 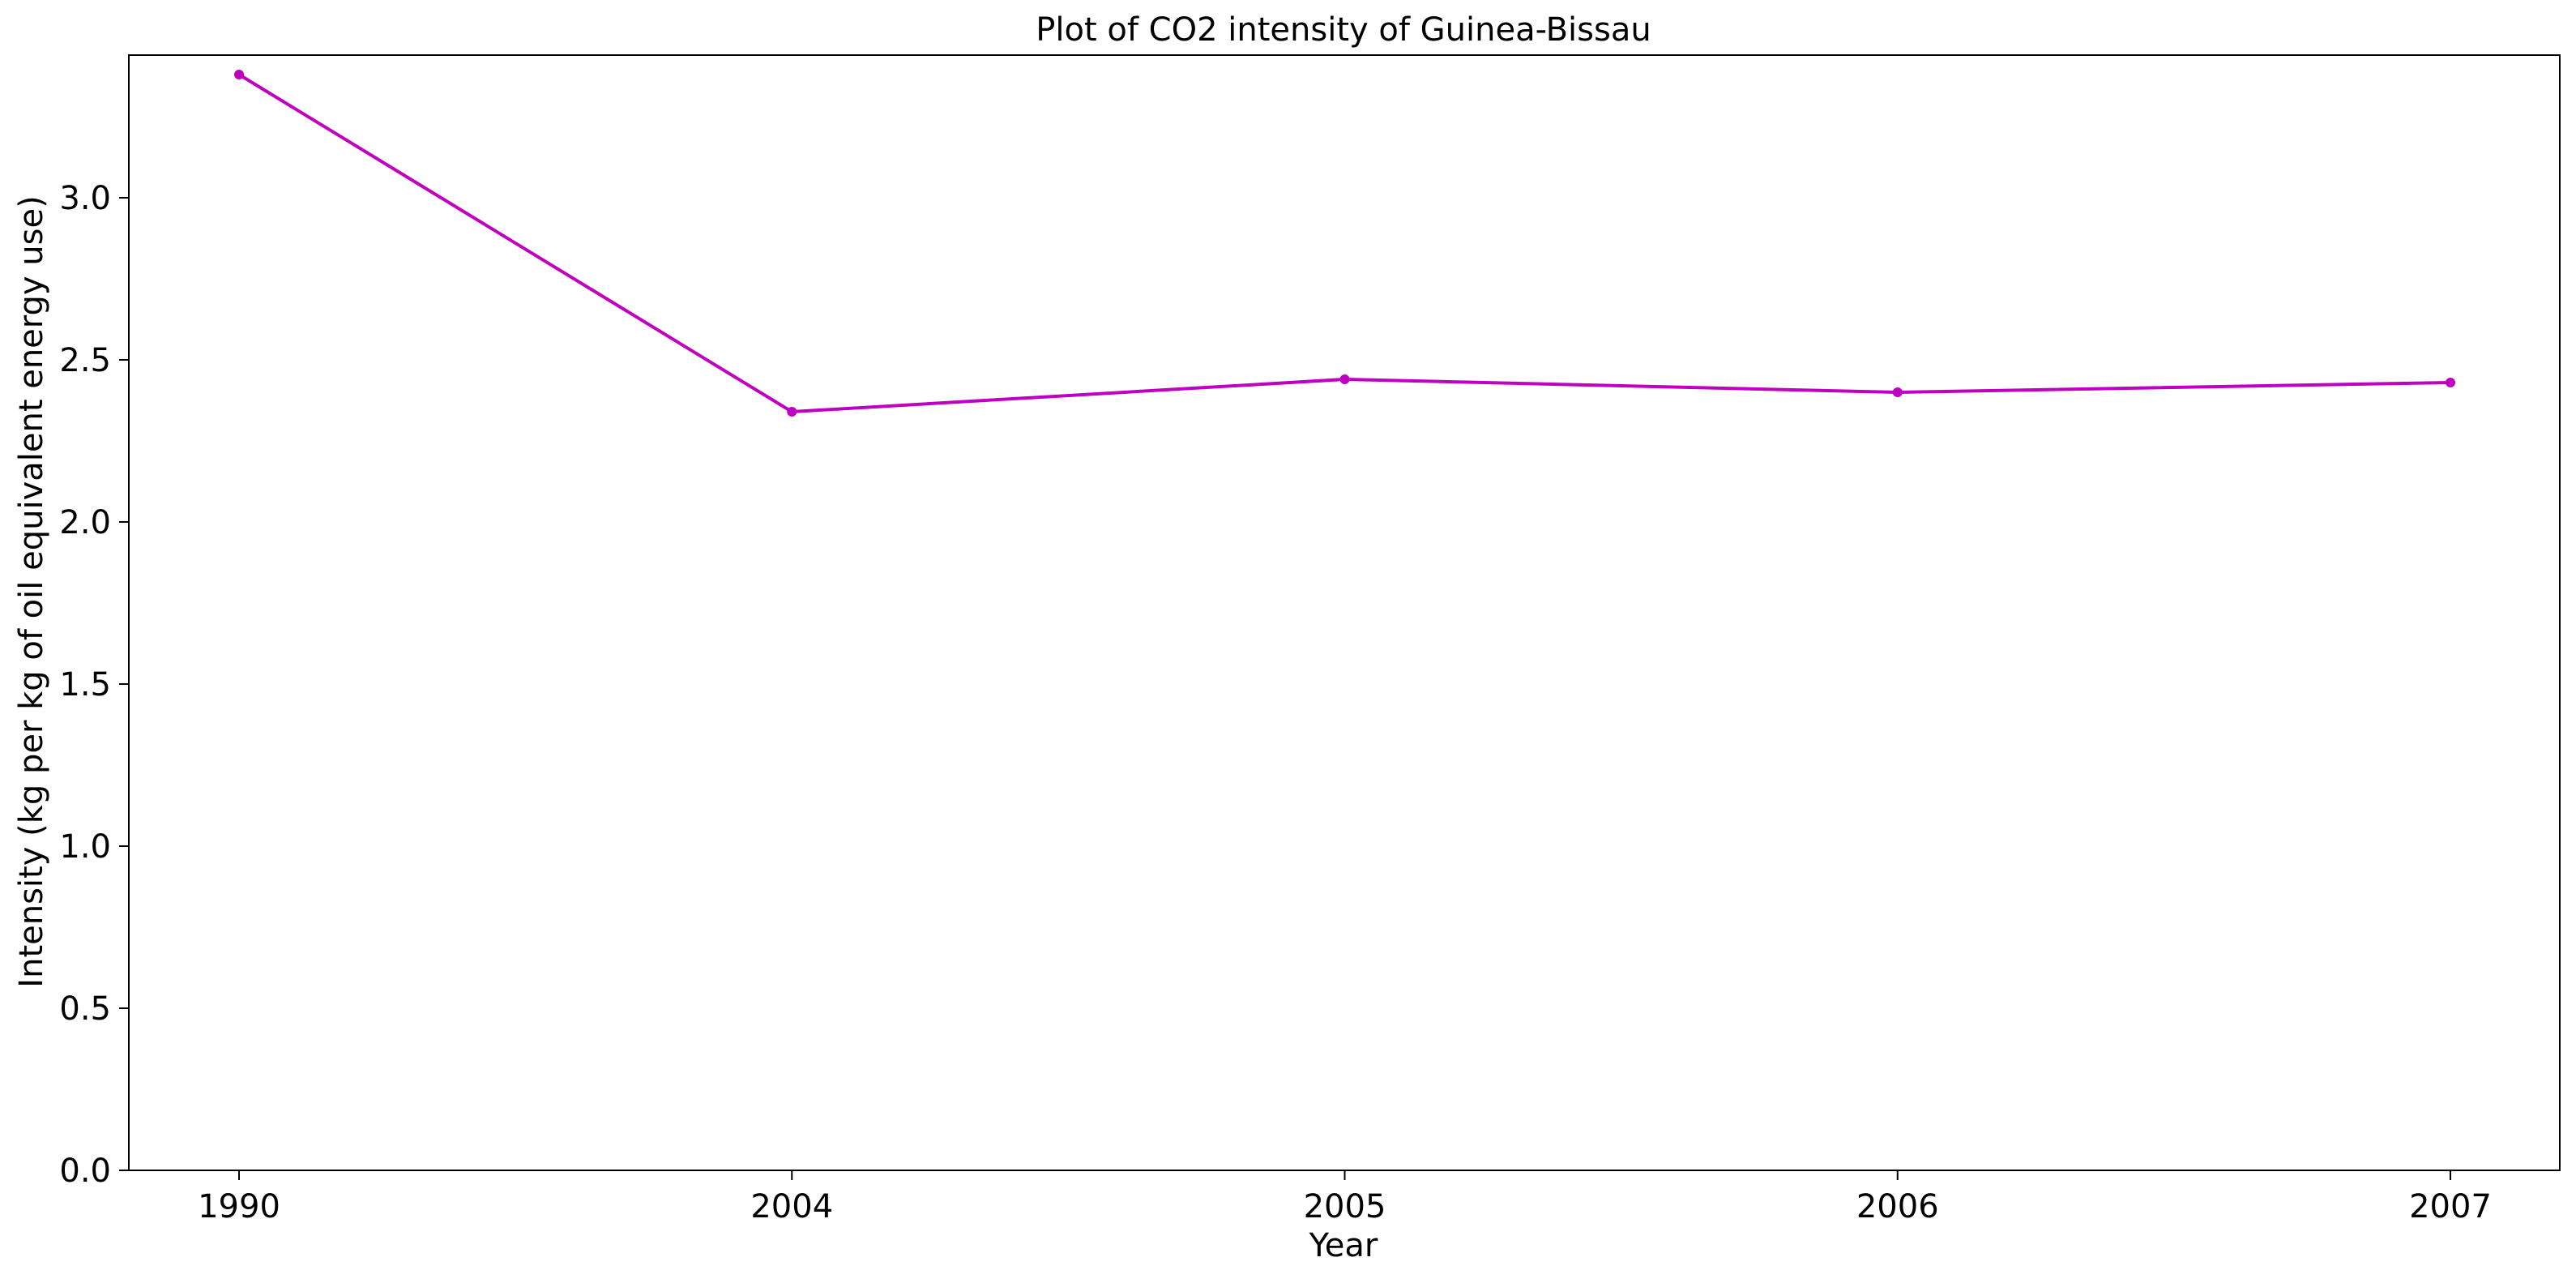 I want to click on y-tick-label: 1.5, so click(x=85, y=685).